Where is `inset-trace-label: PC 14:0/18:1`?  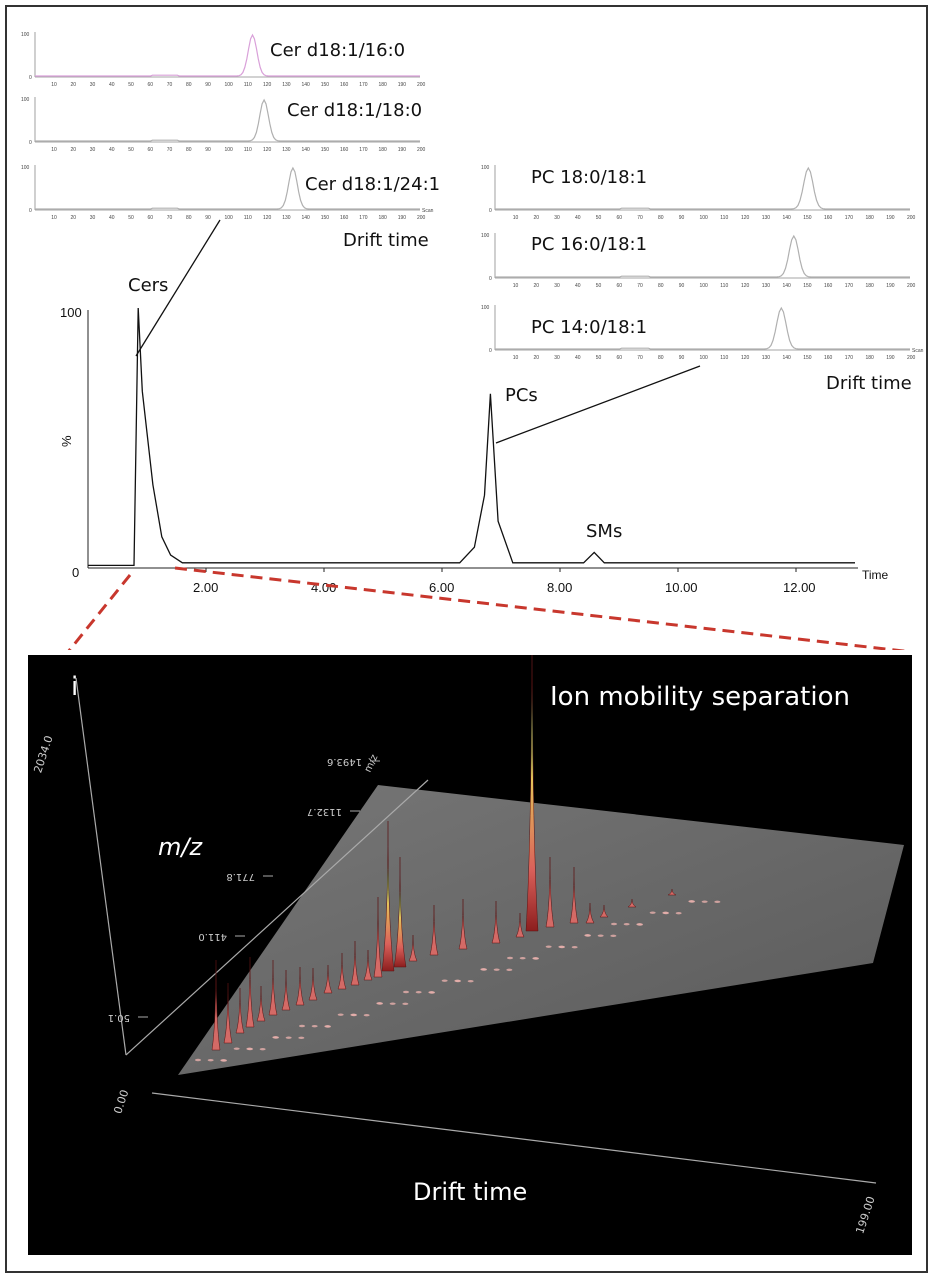
inset-trace-label: PC 14:0/18:1 is located at coordinates (589, 327).